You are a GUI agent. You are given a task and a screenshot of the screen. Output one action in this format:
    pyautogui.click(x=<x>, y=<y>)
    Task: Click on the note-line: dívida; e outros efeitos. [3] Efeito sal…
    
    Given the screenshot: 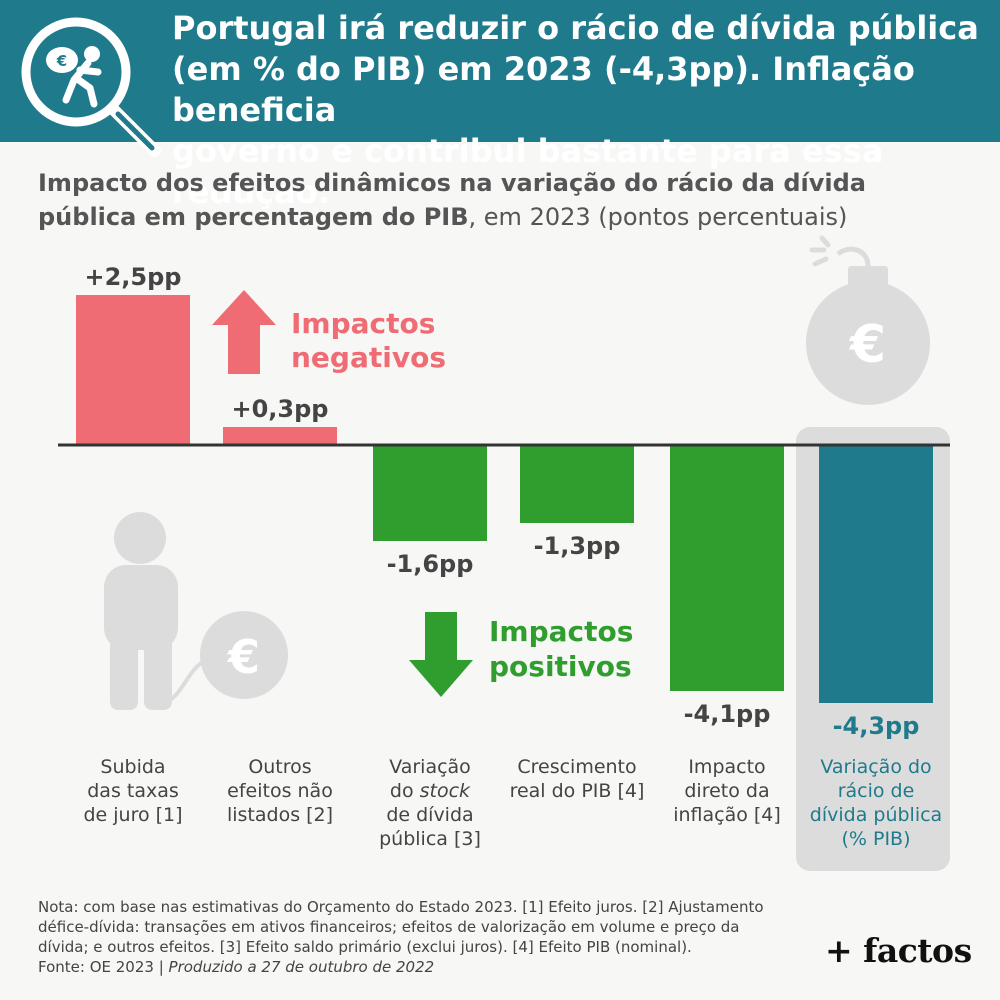 What is the action you would take?
    pyautogui.click(x=365, y=947)
    